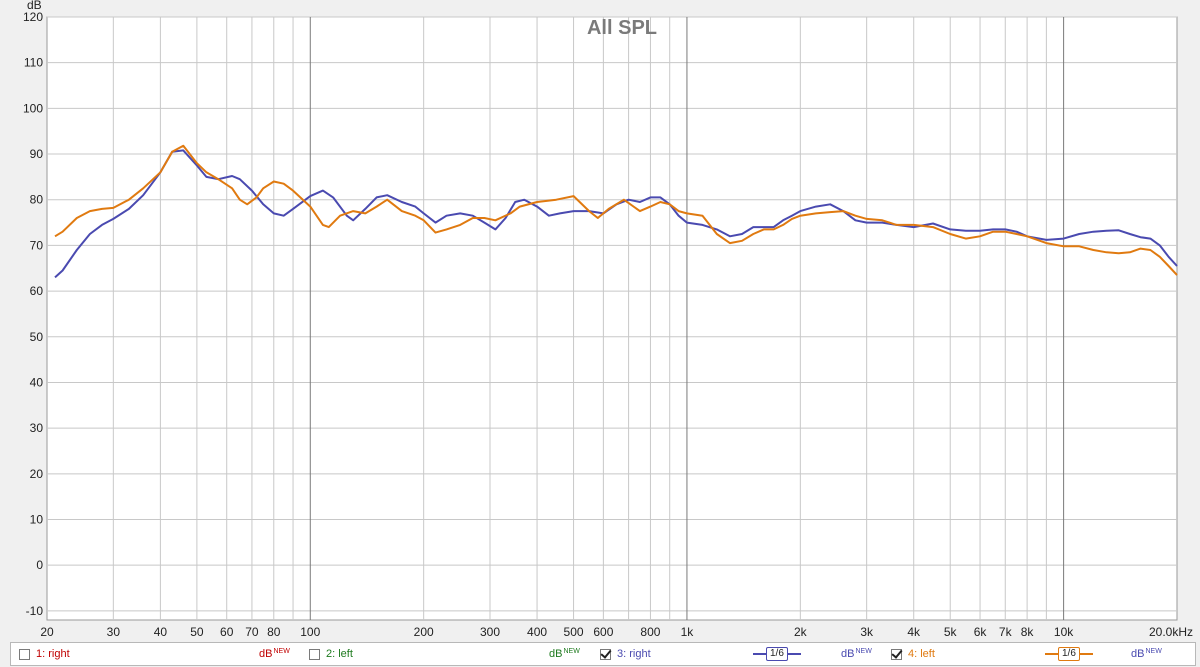  What do you see at coordinates (688, 632) in the screenshot?
I see `x-tick-label: 1k` at bounding box center [688, 632].